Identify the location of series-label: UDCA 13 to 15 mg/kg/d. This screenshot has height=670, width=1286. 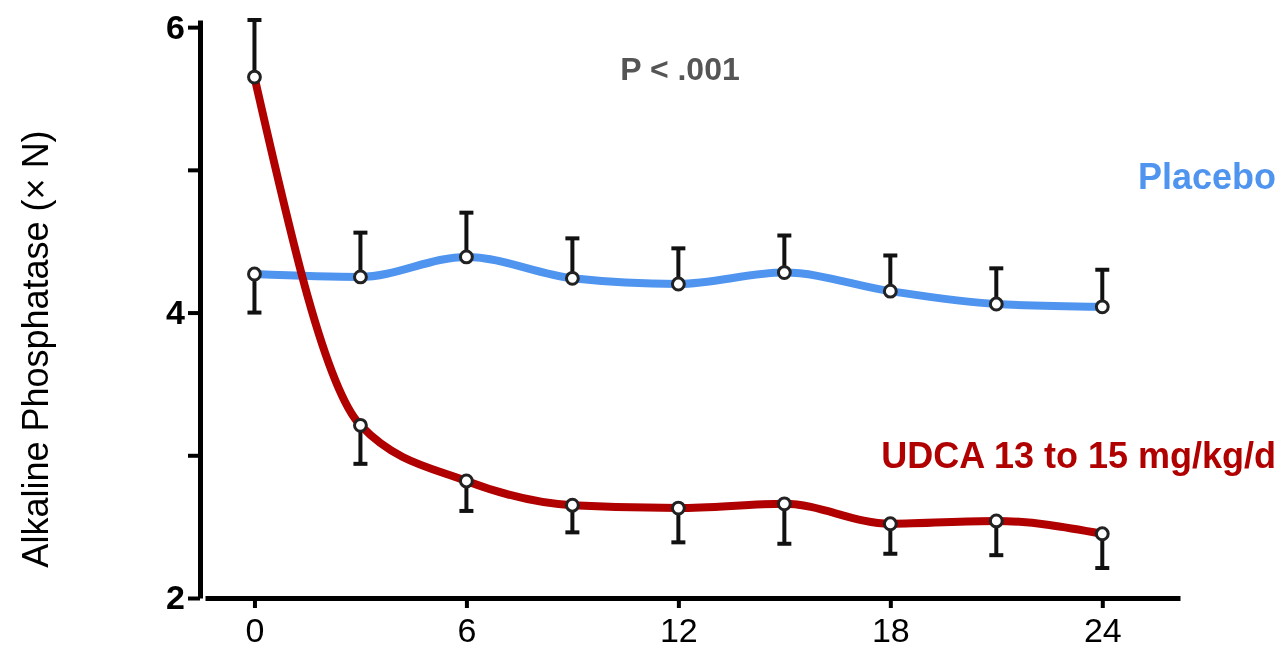
(1078, 455).